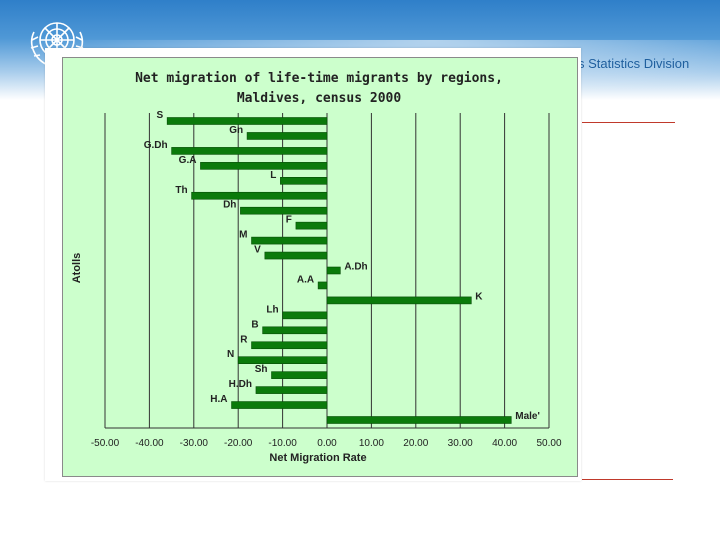  I want to click on bar-label: H.A, so click(218, 399).